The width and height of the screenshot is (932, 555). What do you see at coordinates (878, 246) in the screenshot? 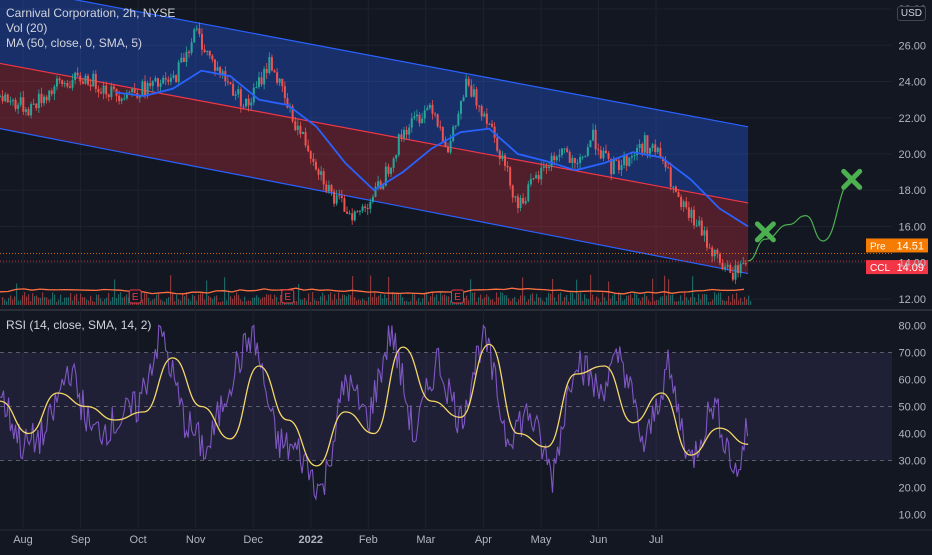
I see `price-tag-name: Pre` at bounding box center [878, 246].